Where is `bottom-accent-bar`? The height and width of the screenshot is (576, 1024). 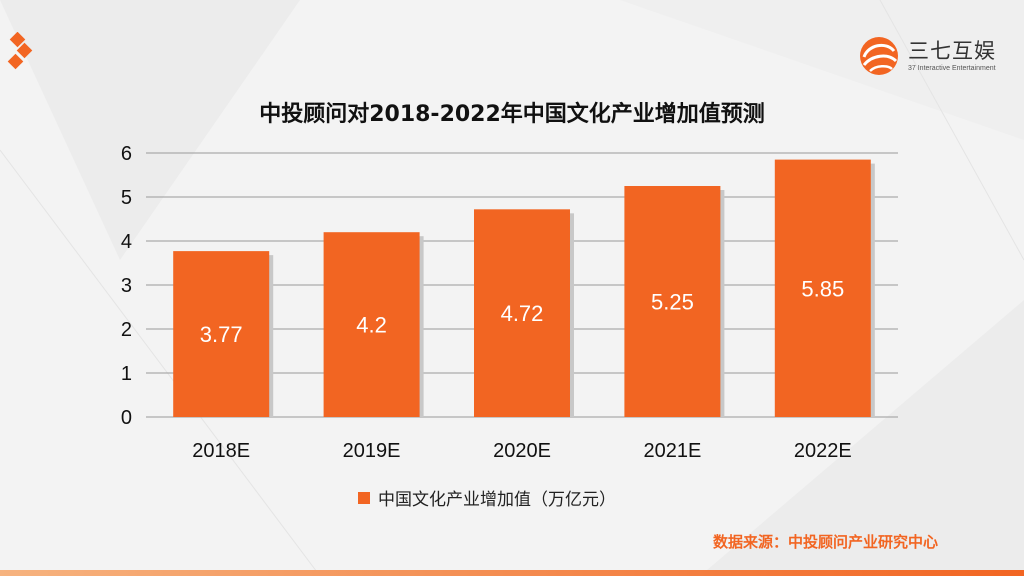 bottom-accent-bar is located at coordinates (512, 573).